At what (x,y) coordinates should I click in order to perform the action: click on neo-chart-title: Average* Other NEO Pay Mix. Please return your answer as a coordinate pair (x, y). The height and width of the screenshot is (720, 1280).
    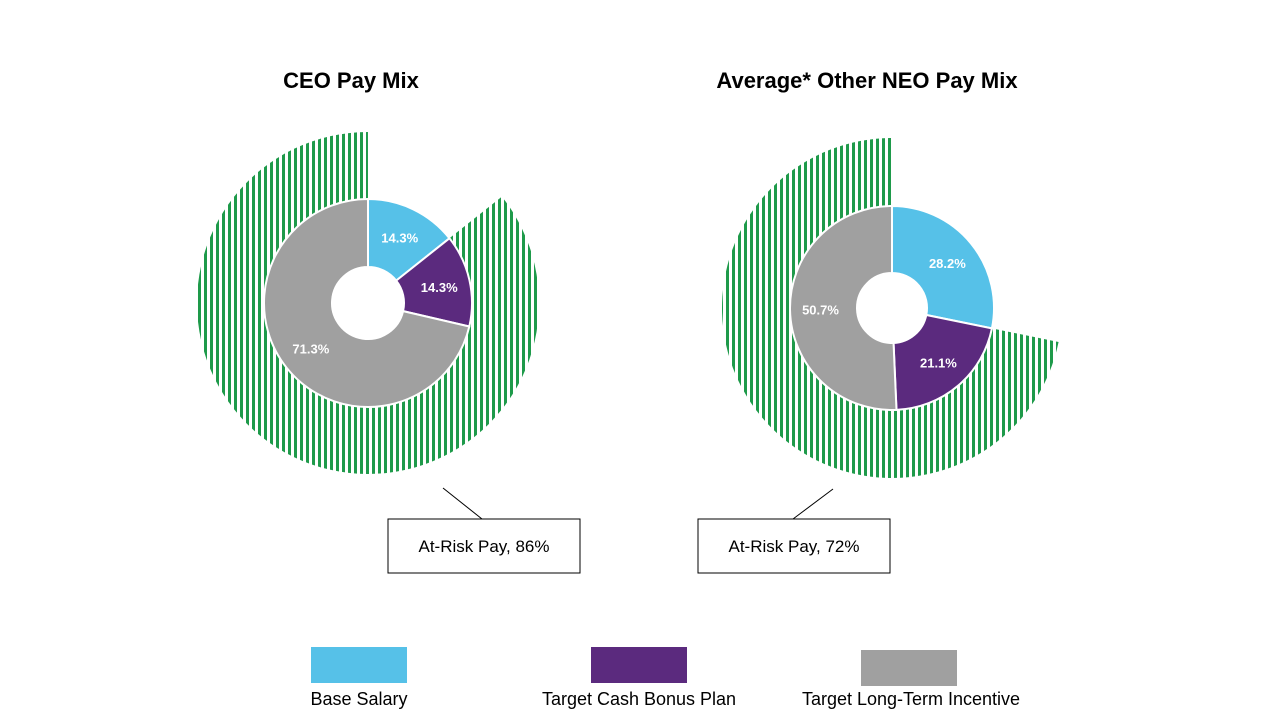
    Looking at the image, I should click on (867, 80).